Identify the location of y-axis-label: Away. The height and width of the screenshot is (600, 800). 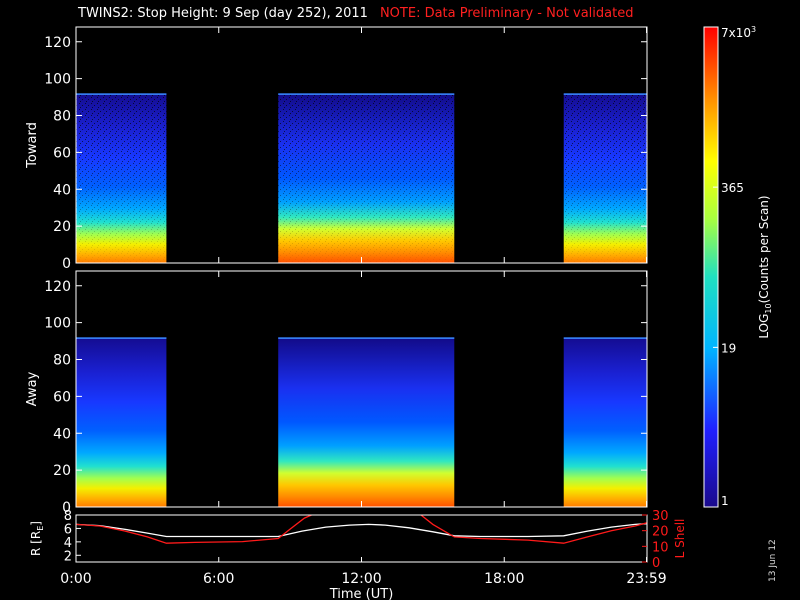
(32, 388).